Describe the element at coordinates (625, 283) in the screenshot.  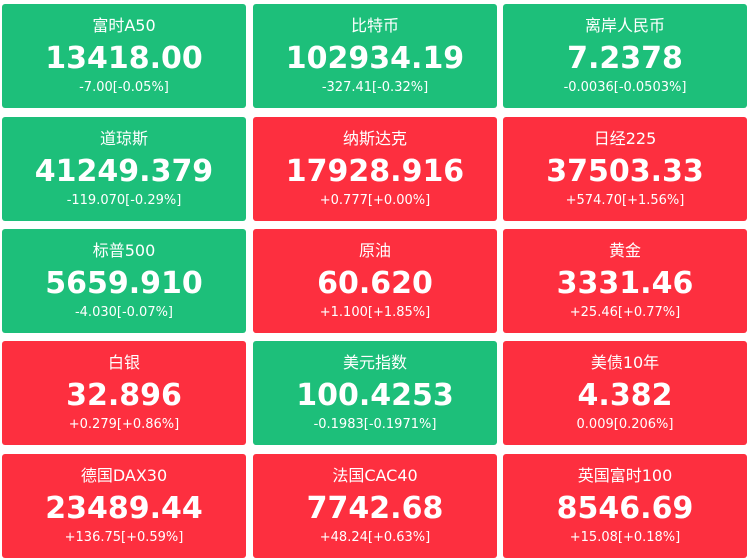
I see `market-price: 3331.46` at that location.